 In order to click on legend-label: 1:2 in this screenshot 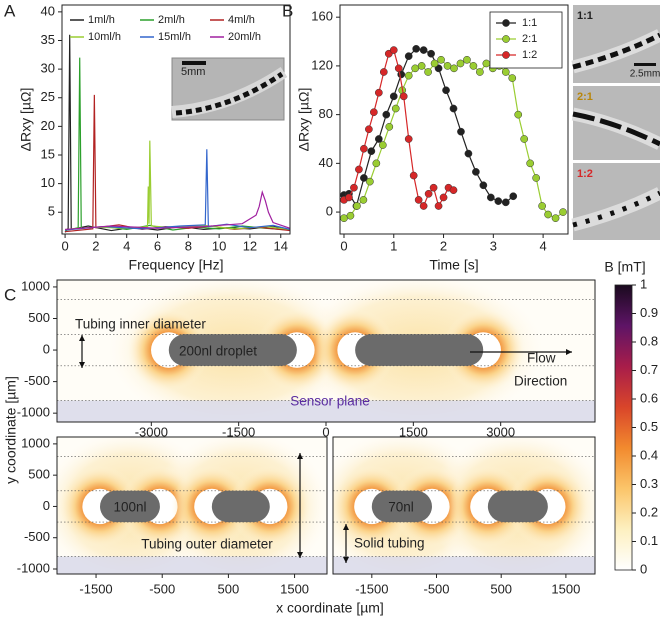, I will do `click(529, 55)`.